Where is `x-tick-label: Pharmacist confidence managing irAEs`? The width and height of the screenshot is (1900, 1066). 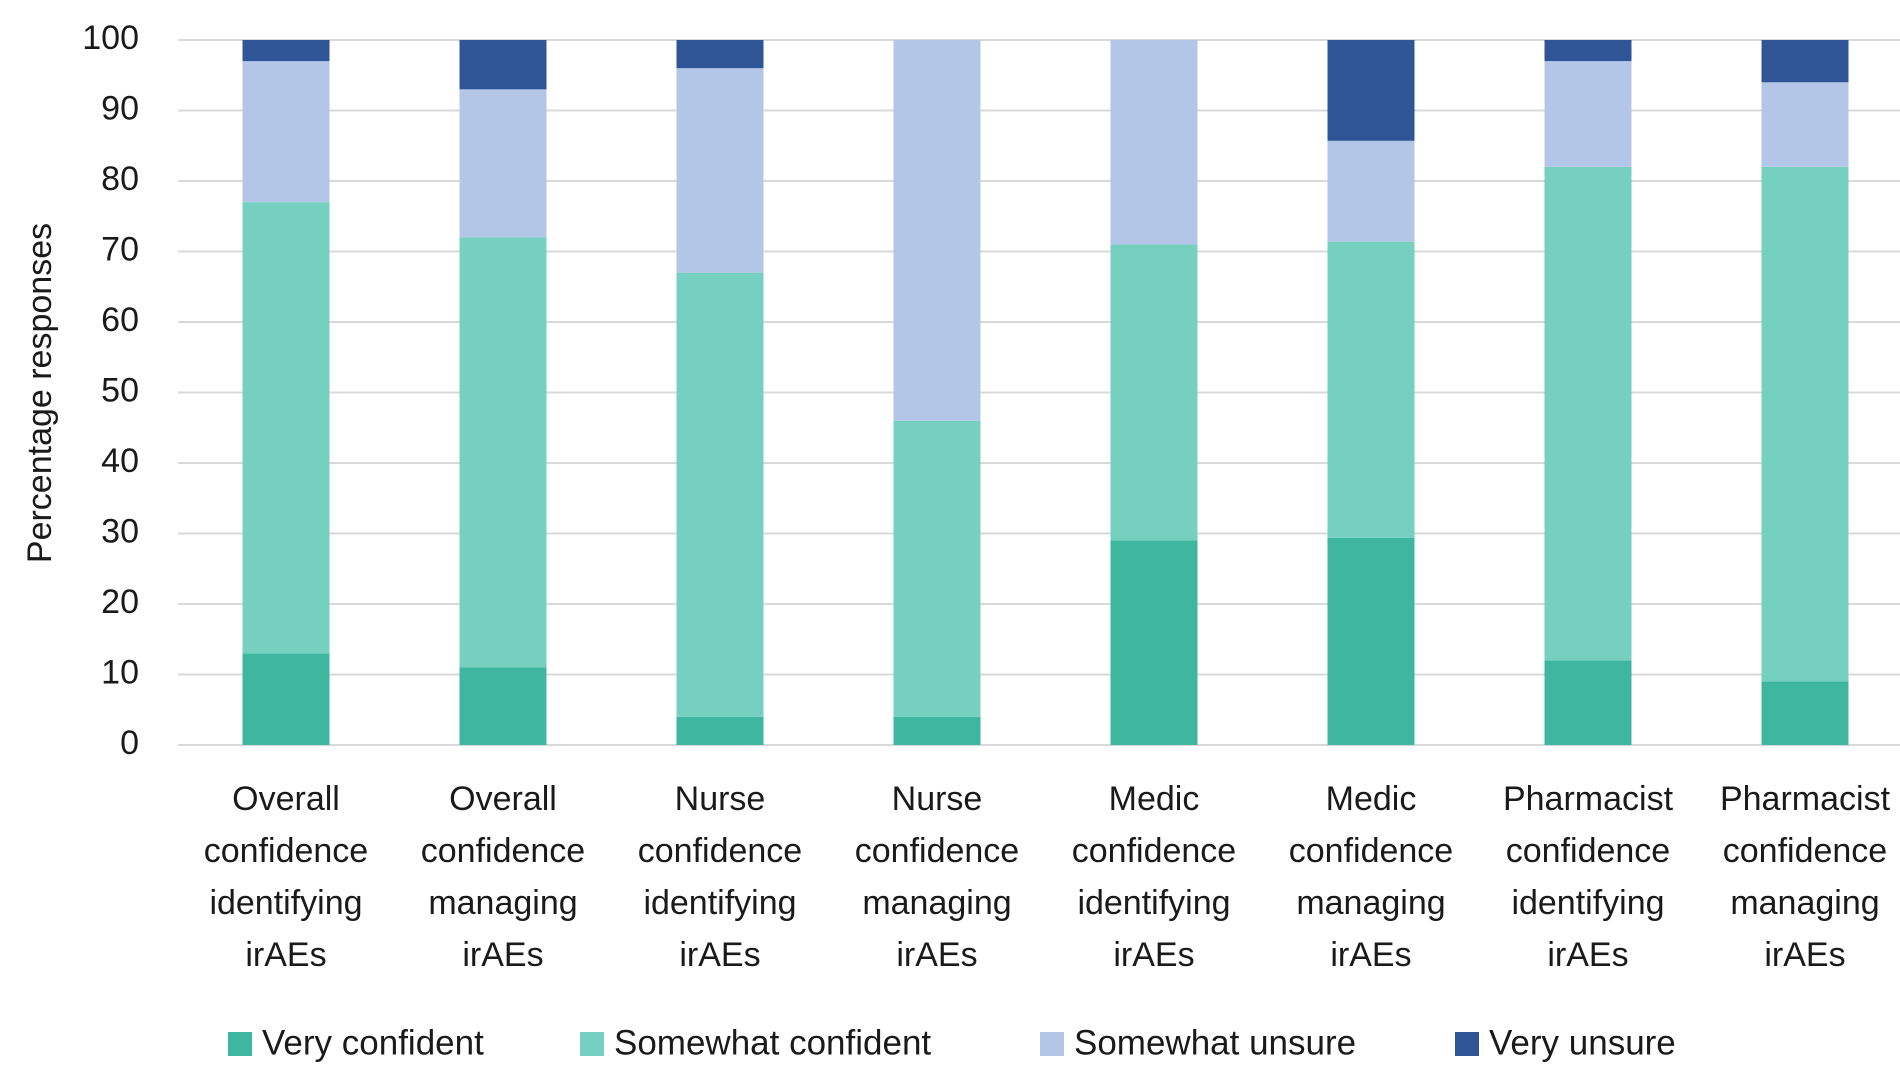 x-tick-label: Pharmacist confidence managing irAEs is located at coordinates (1805, 877).